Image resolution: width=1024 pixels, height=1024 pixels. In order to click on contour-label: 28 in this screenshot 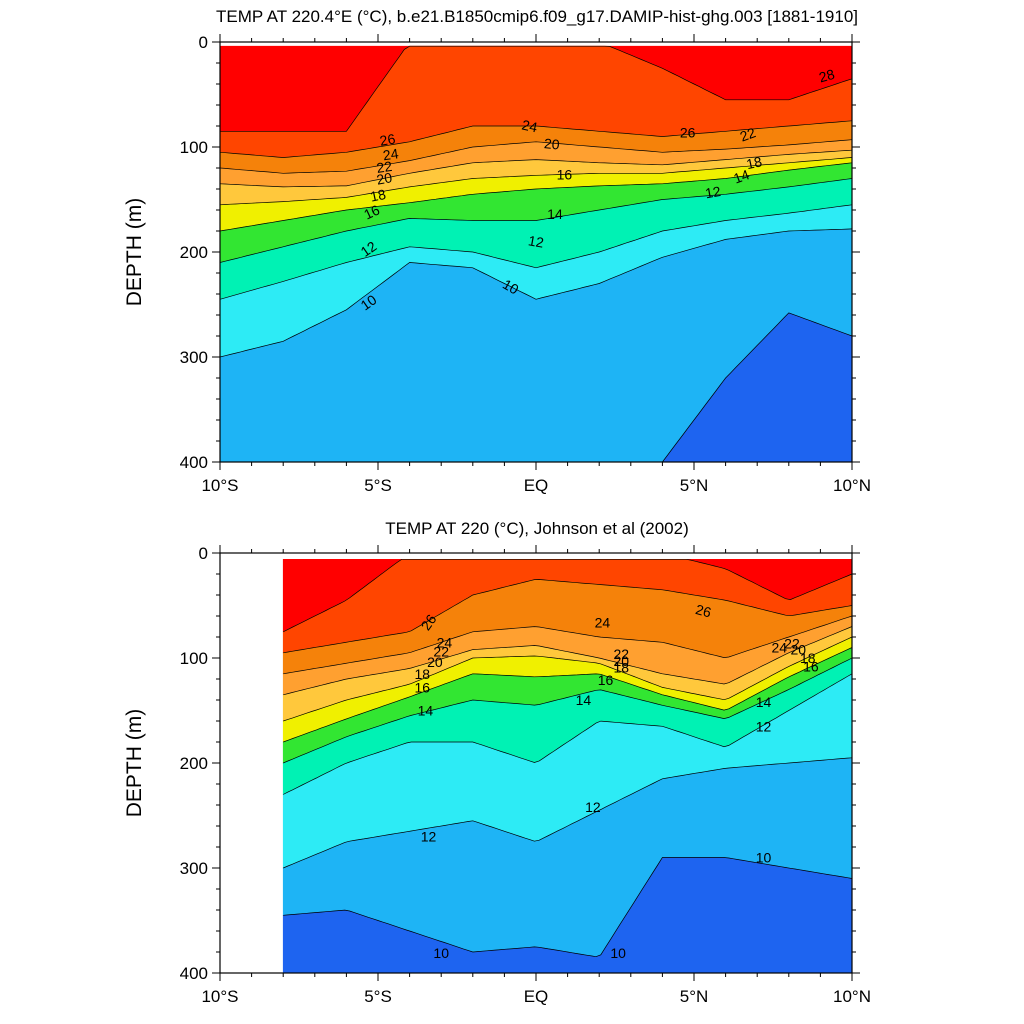, I will do `click(826, 76)`.